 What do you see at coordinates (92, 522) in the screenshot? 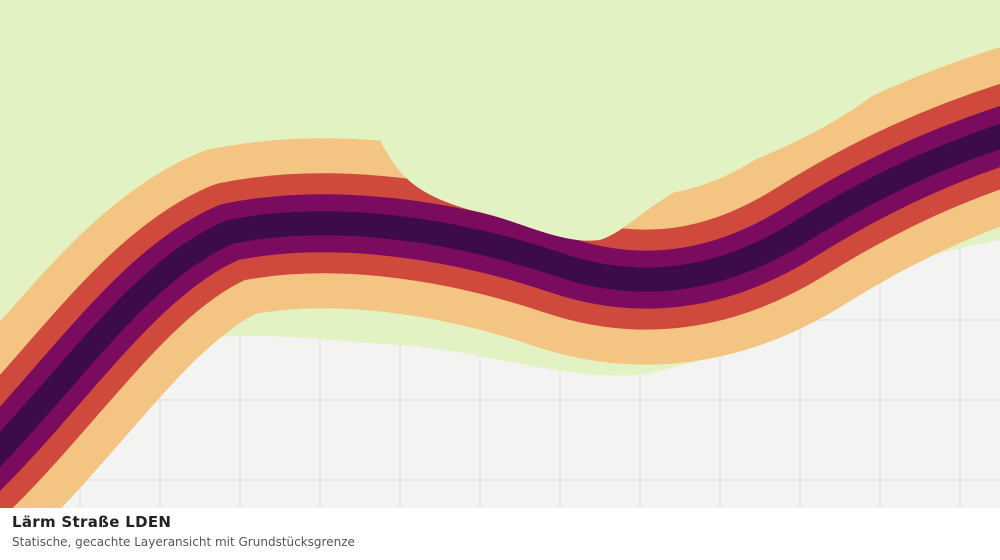
I see `layer-title: Lärm Straße LDEN` at bounding box center [92, 522].